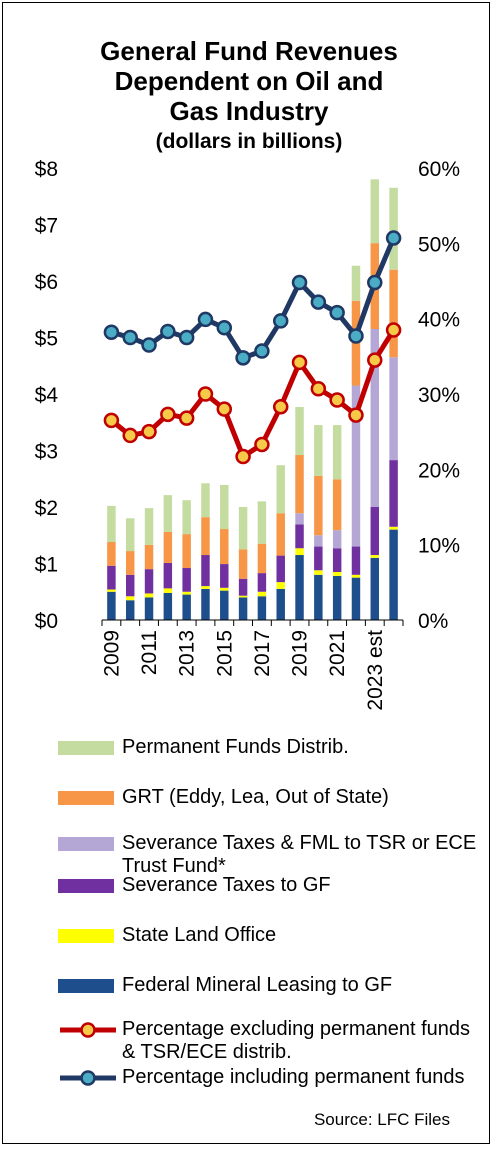 Image resolution: width=498 pixels, height=1150 pixels. What do you see at coordinates (439, 320) in the screenshot?
I see `right-axis-tick-label: 40%` at bounding box center [439, 320].